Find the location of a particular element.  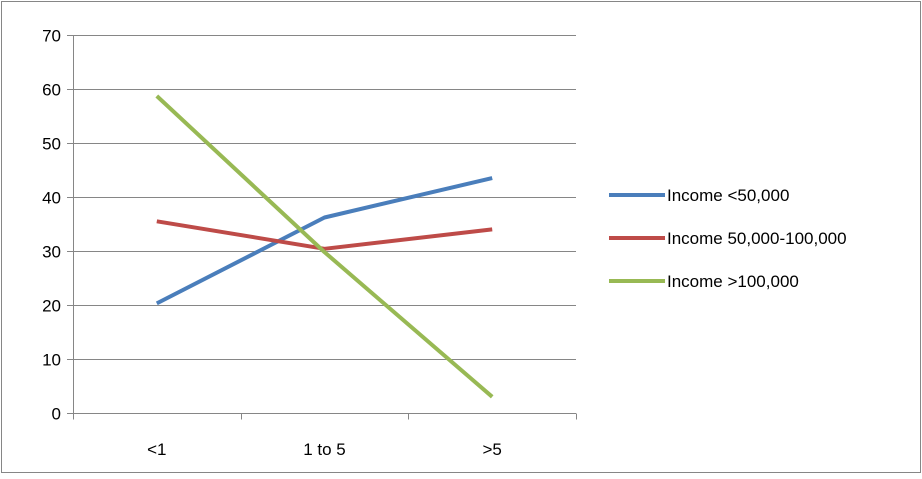

legend-label: Income >100,000 is located at coordinates (733, 281).